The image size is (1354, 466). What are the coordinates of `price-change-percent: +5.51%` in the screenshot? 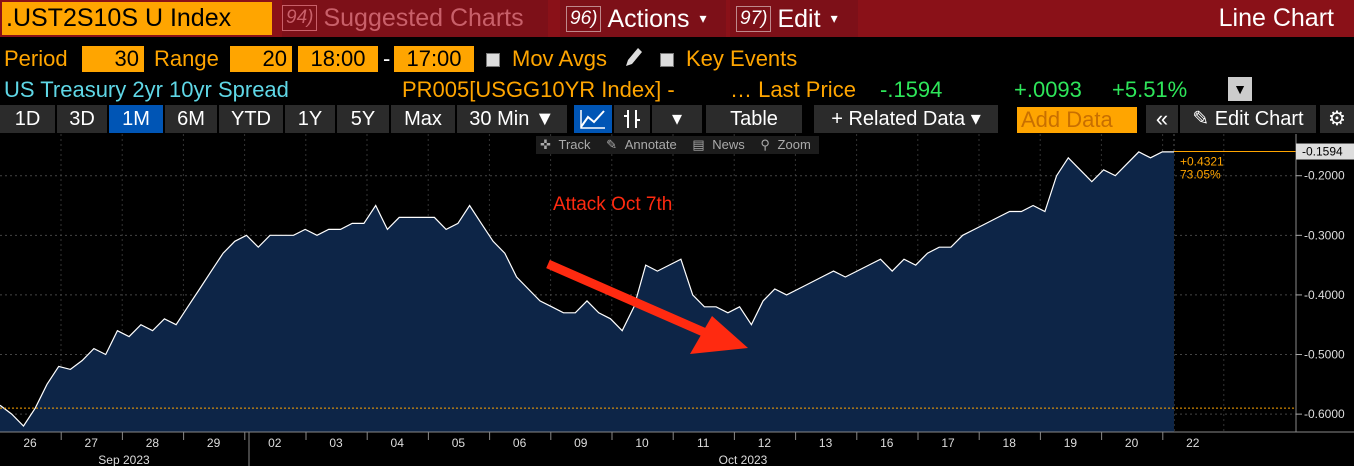 It's located at (1150, 89).